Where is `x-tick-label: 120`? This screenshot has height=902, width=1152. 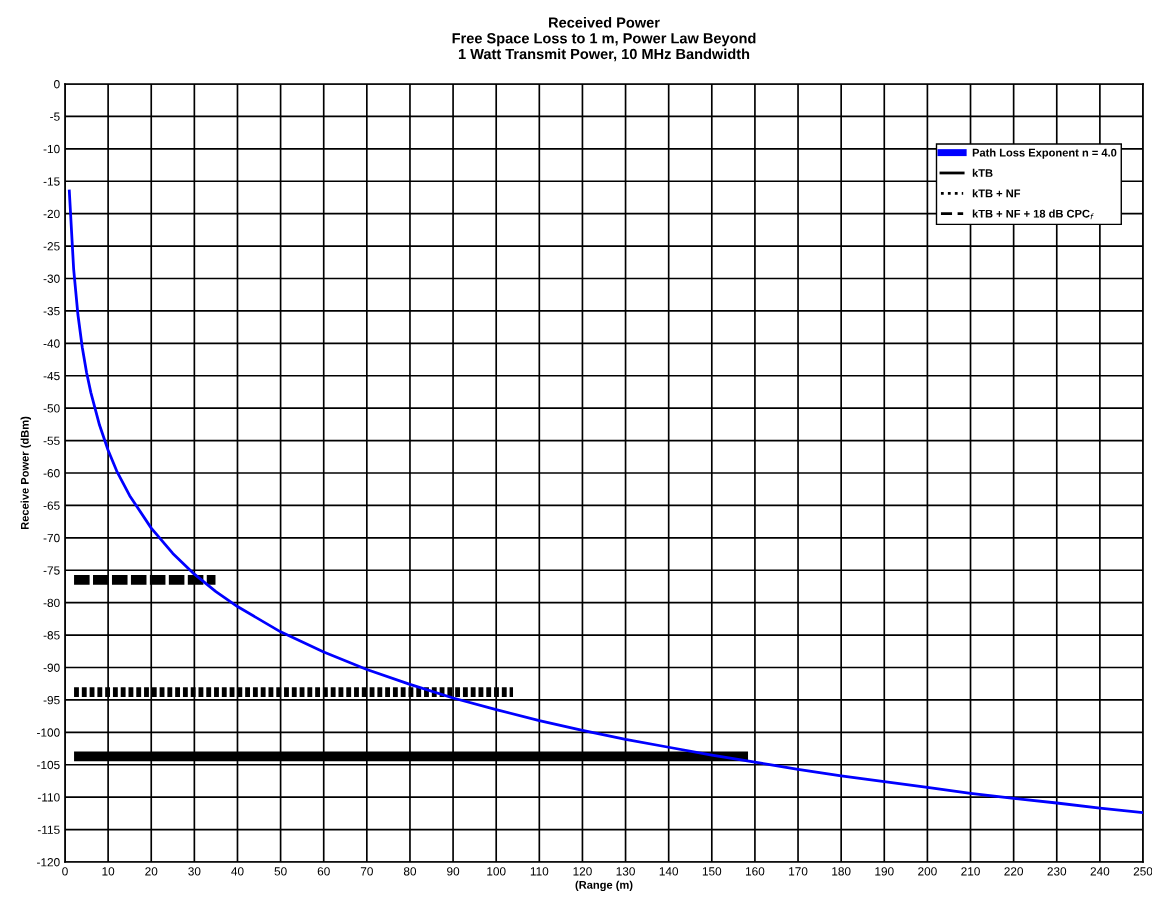 x-tick-label: 120 is located at coordinates (582, 871).